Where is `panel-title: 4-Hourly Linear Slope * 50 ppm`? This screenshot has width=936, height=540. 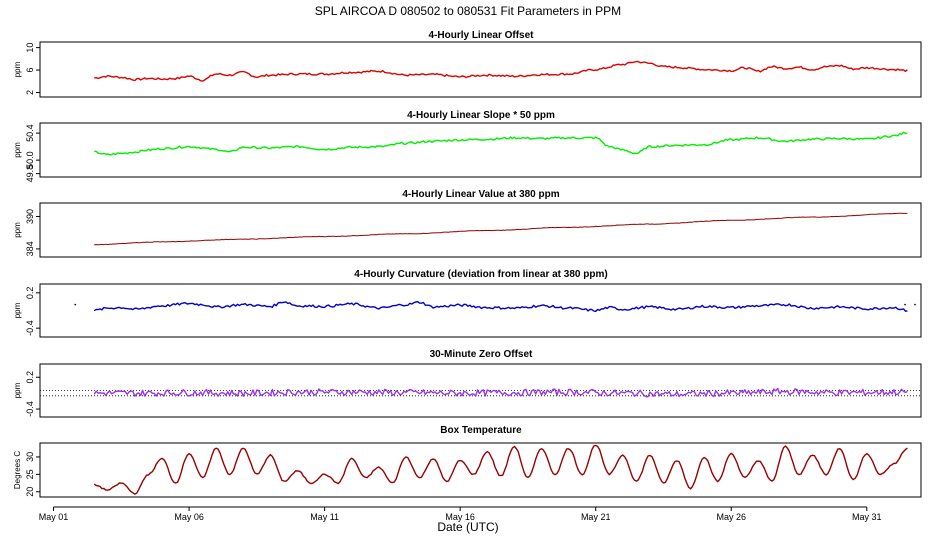
panel-title: 4-Hourly Linear Slope * 50 ppm is located at coordinates (481, 115).